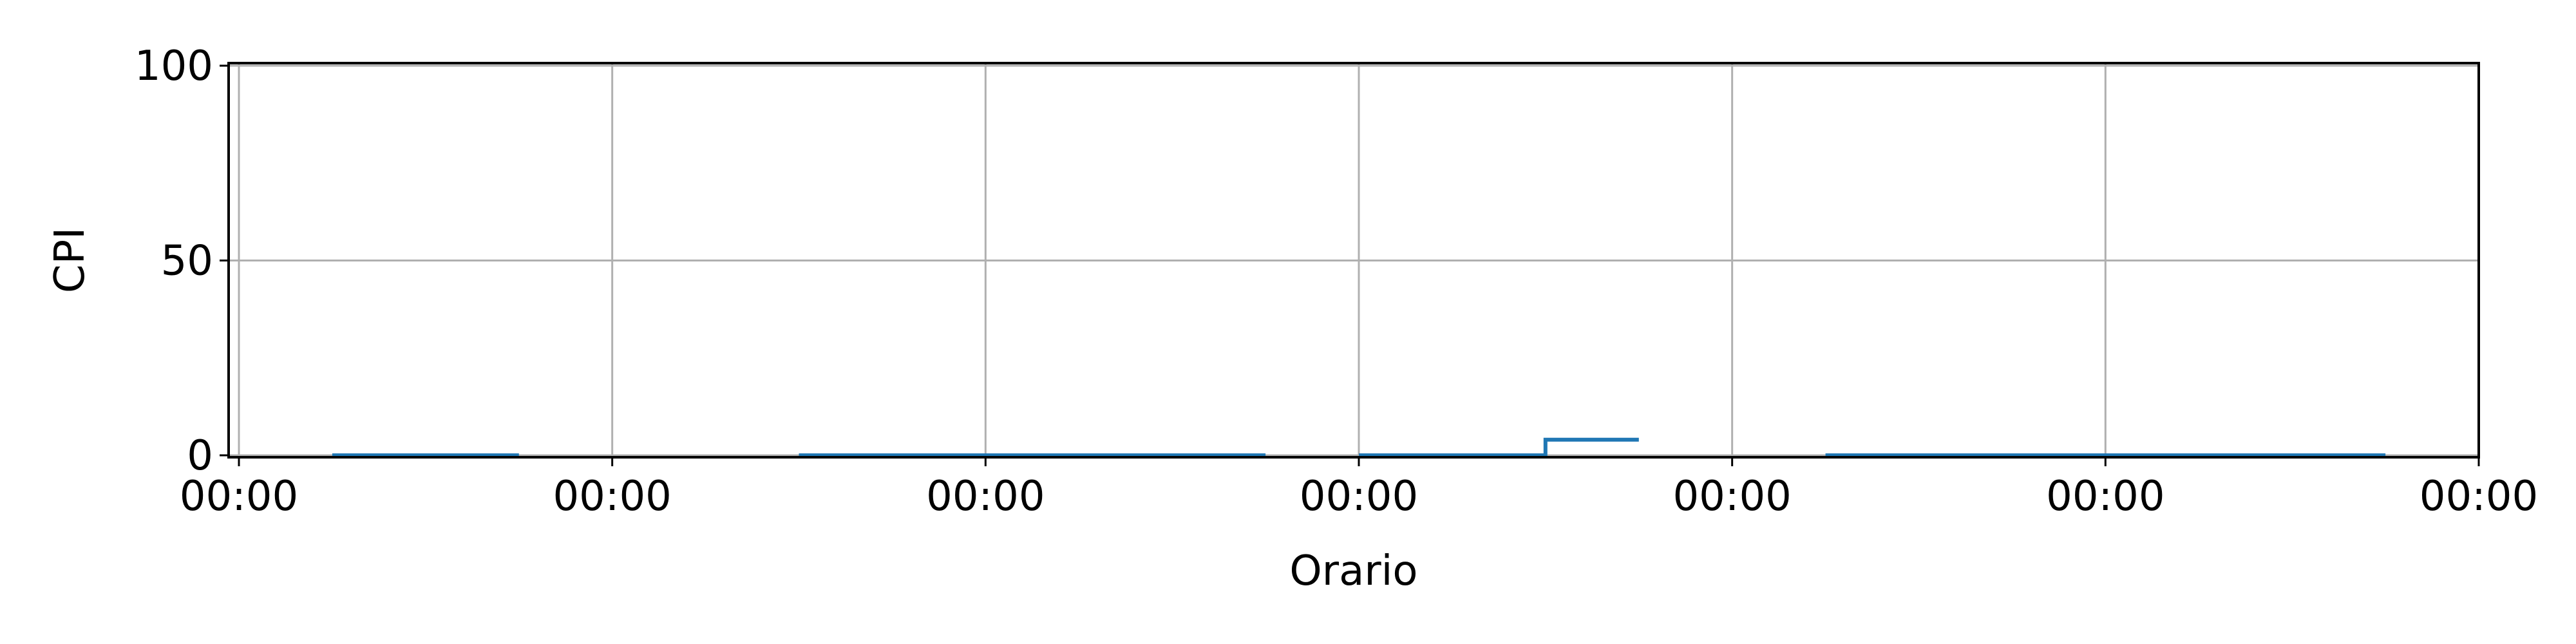 Image resolution: width=2576 pixels, height=644 pixels. What do you see at coordinates (174, 66) in the screenshot?
I see `y-tick-label: 100` at bounding box center [174, 66].